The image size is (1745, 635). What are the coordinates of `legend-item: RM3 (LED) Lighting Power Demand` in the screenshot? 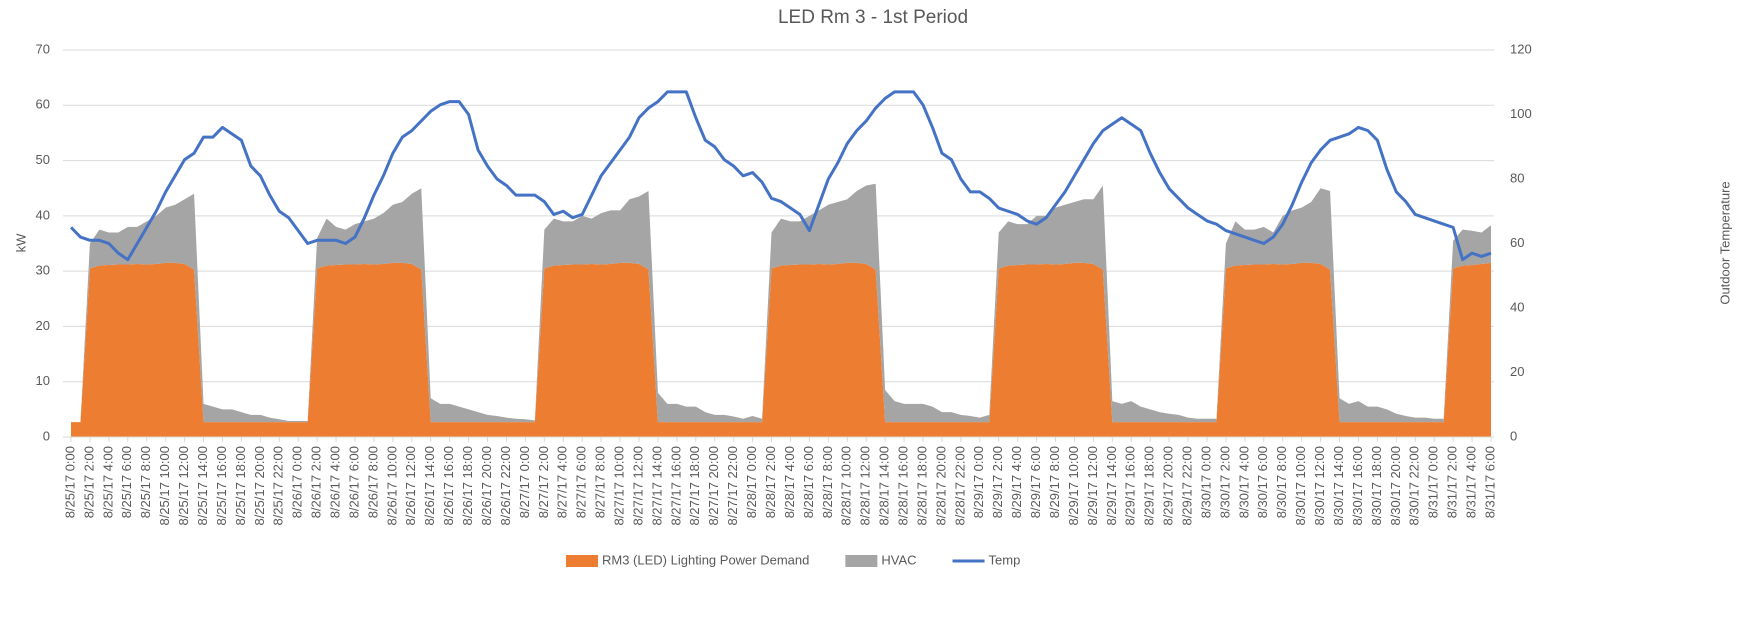 It's located at (687, 559).